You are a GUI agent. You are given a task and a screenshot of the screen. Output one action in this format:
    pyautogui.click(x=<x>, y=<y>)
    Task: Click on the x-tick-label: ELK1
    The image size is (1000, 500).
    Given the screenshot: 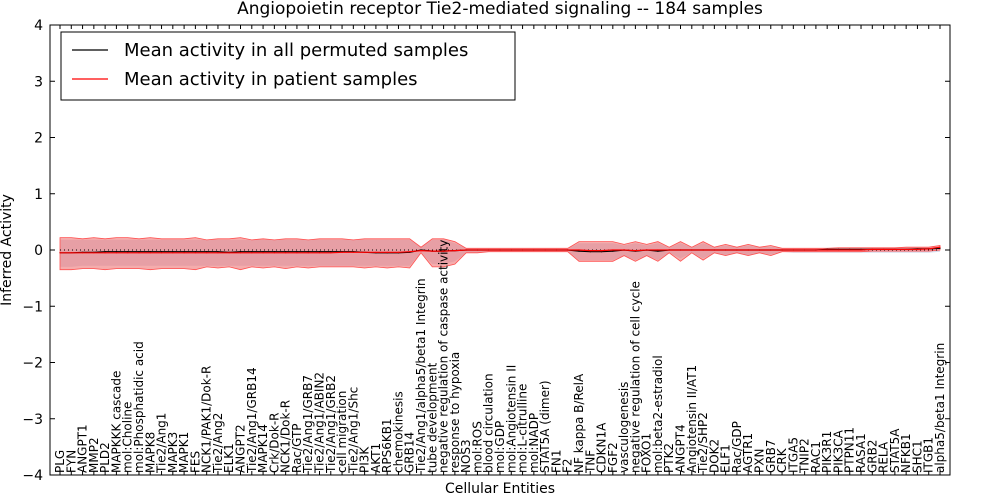 What is the action you would take?
    pyautogui.click(x=229, y=458)
    